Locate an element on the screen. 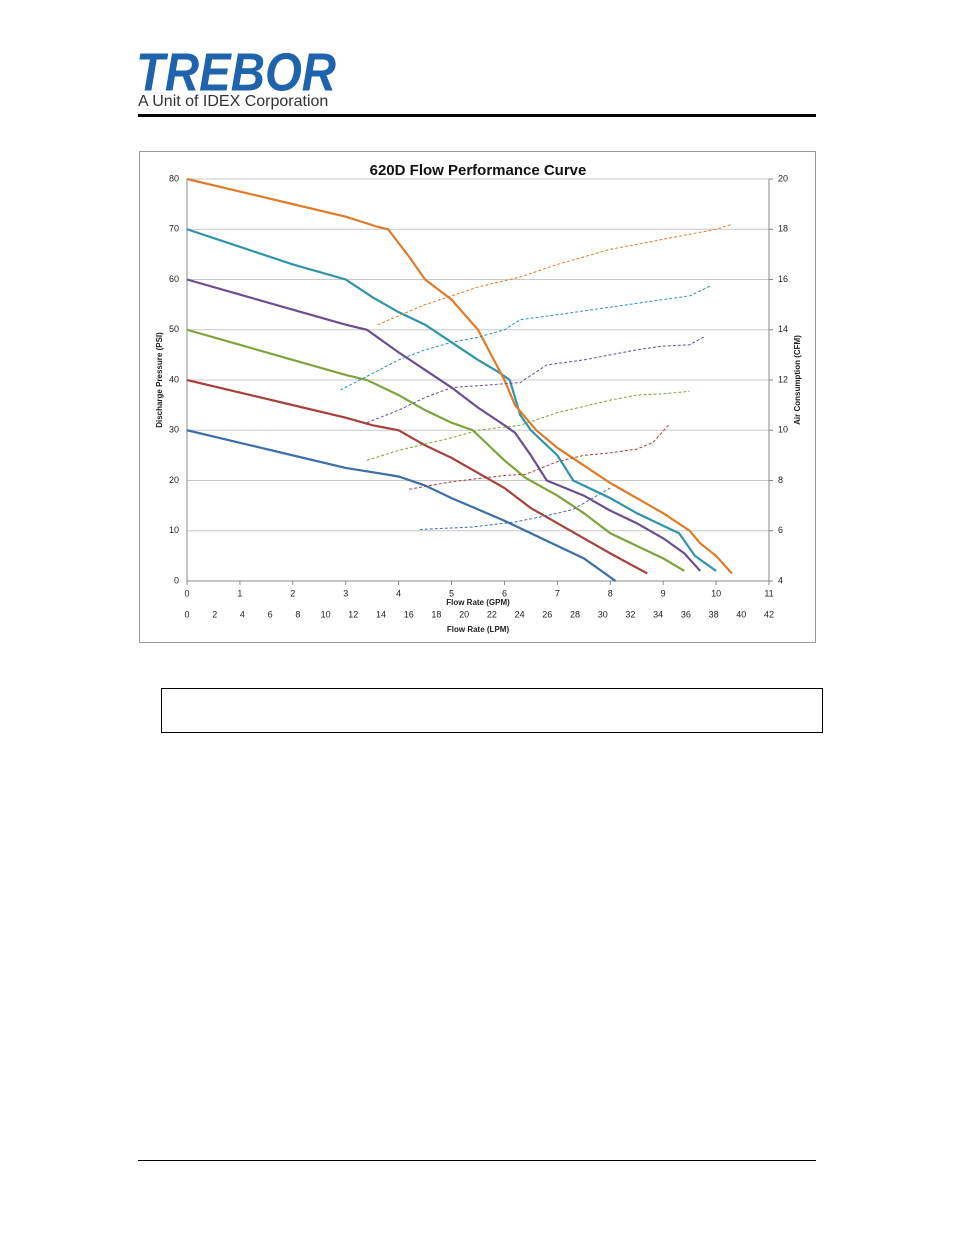  x2-tick-label: 20 is located at coordinates (464, 614).